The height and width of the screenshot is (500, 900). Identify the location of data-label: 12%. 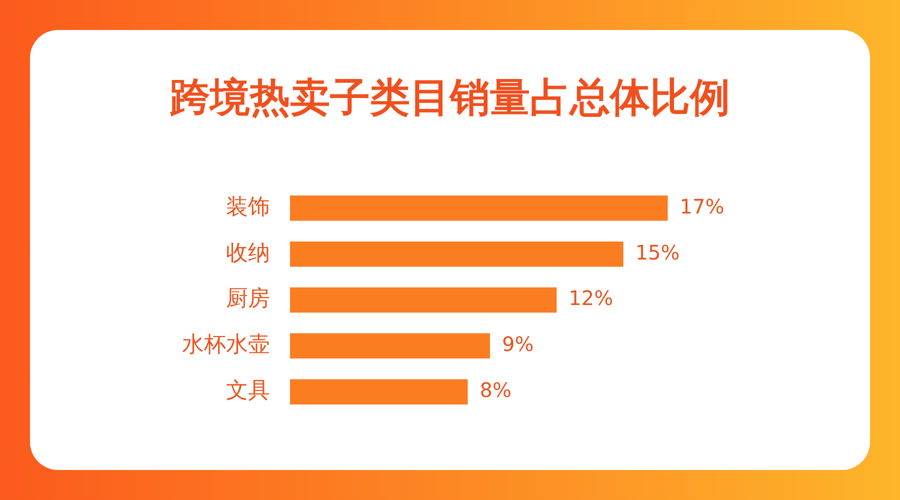
(591, 298).